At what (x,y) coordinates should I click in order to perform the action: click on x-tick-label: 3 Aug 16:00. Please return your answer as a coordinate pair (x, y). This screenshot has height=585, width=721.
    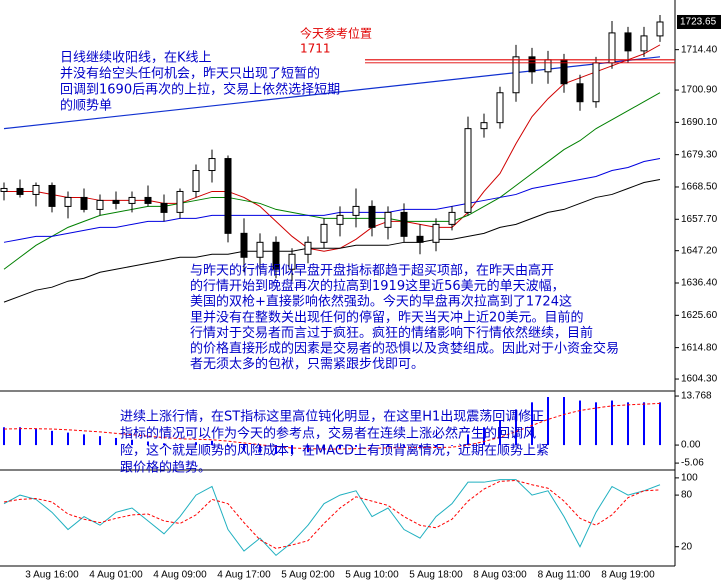
    Looking at the image, I should click on (52, 575).